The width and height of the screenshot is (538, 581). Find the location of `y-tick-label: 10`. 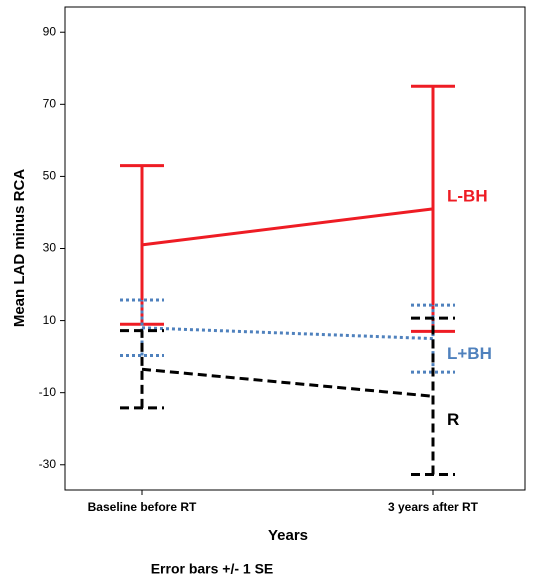

y-tick-label: 10 is located at coordinates (50, 320).